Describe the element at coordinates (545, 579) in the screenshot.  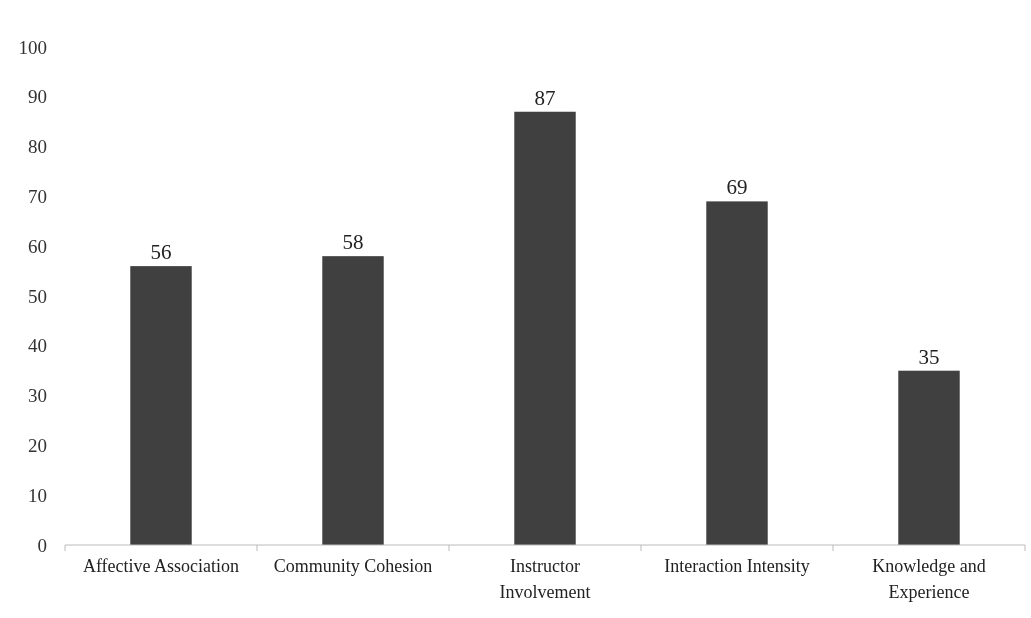
I see `x-tick-label: Instructor Involvement` at that location.